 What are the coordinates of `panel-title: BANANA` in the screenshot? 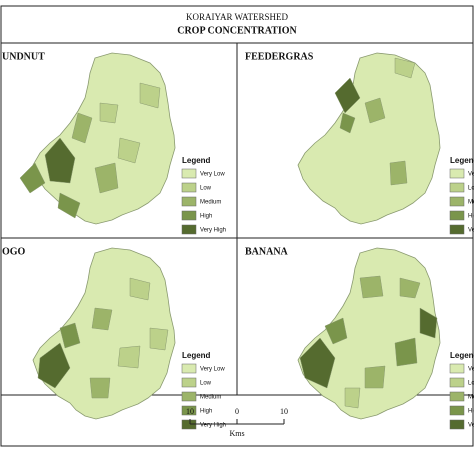 It's located at (267, 251).